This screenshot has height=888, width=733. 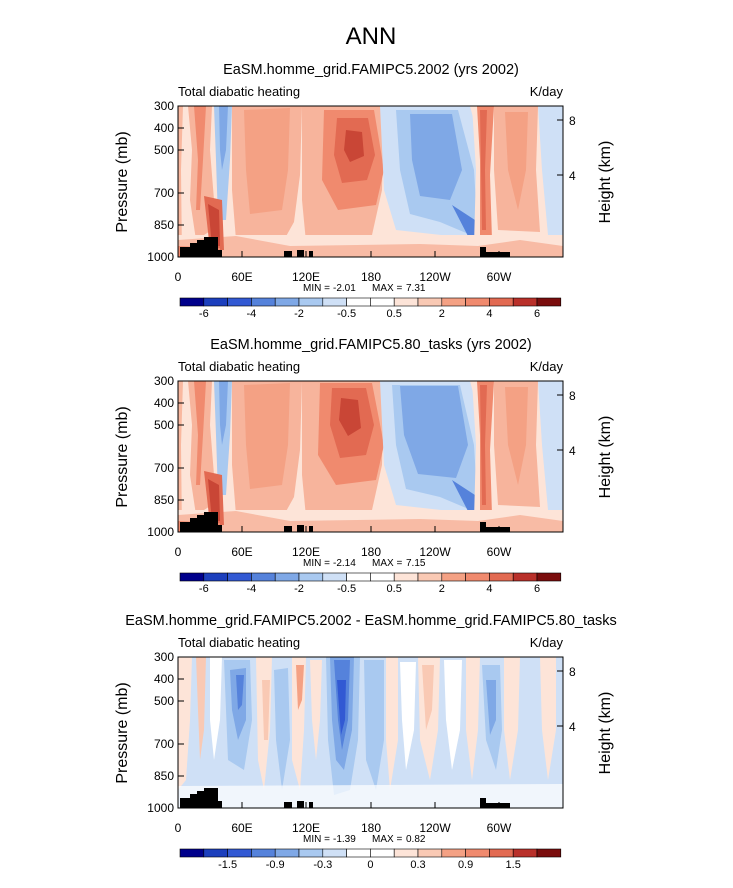 What do you see at coordinates (513, 865) in the screenshot?
I see `colorbar-label: 1.5` at bounding box center [513, 865].